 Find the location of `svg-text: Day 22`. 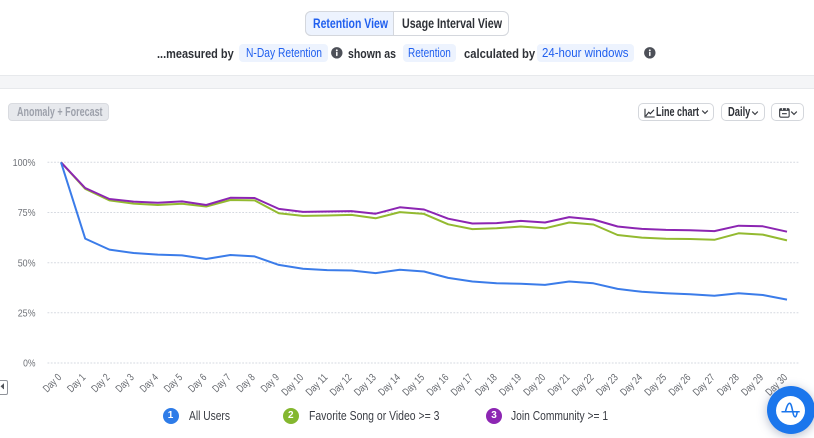

svg-text: Day 22 is located at coordinates (583, 385).